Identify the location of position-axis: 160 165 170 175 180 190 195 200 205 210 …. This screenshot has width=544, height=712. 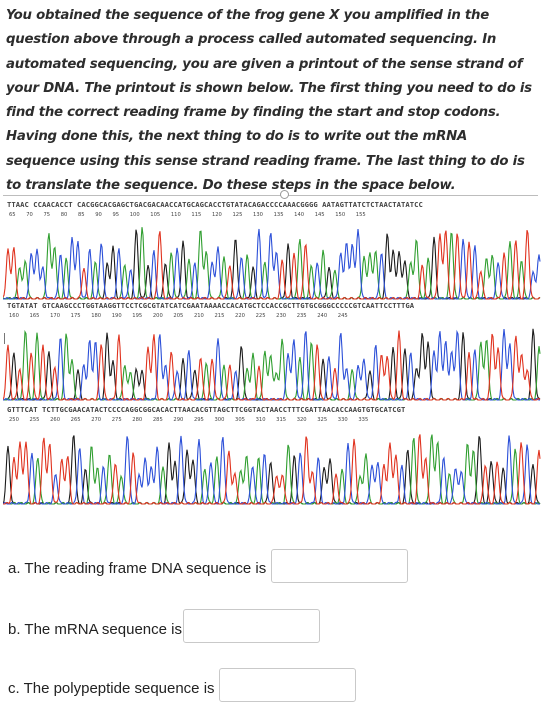
(178, 316).